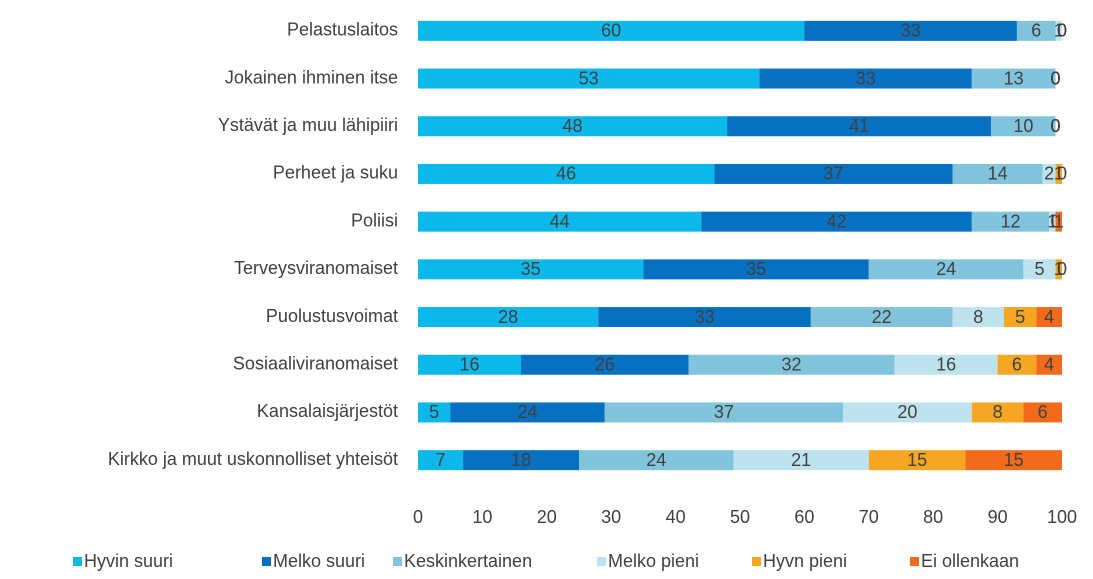 The height and width of the screenshot is (579, 1093). I want to click on data-label: 12, so click(1010, 221).